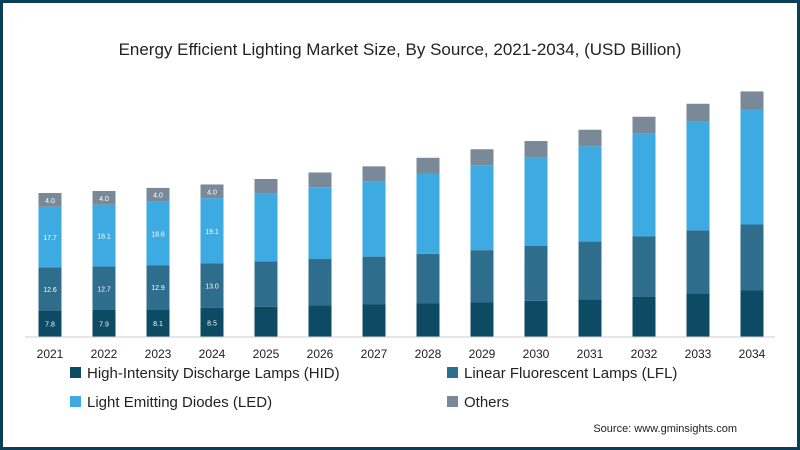 The image size is (800, 450). I want to click on legend-label: Light Emitting Diodes (LED), so click(179, 402).